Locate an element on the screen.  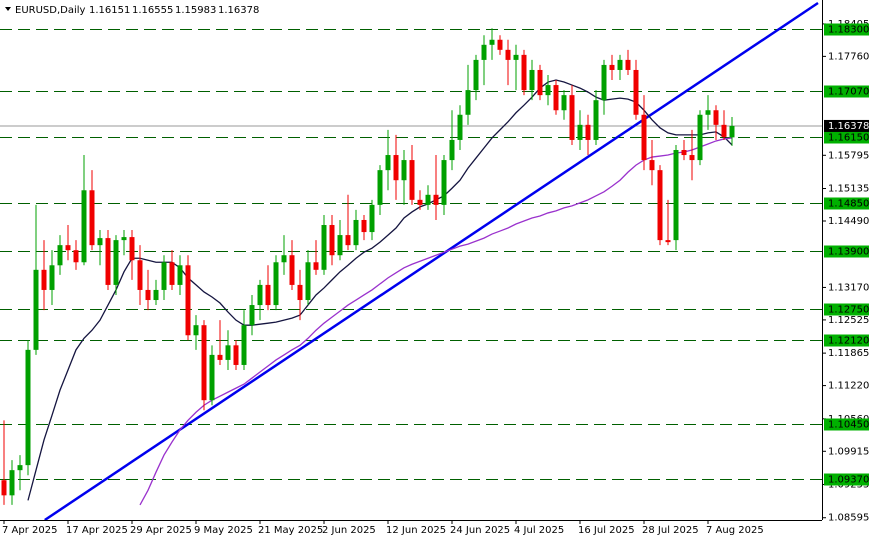
x-tick-label: 17 Apr 2025 is located at coordinates (97, 530).